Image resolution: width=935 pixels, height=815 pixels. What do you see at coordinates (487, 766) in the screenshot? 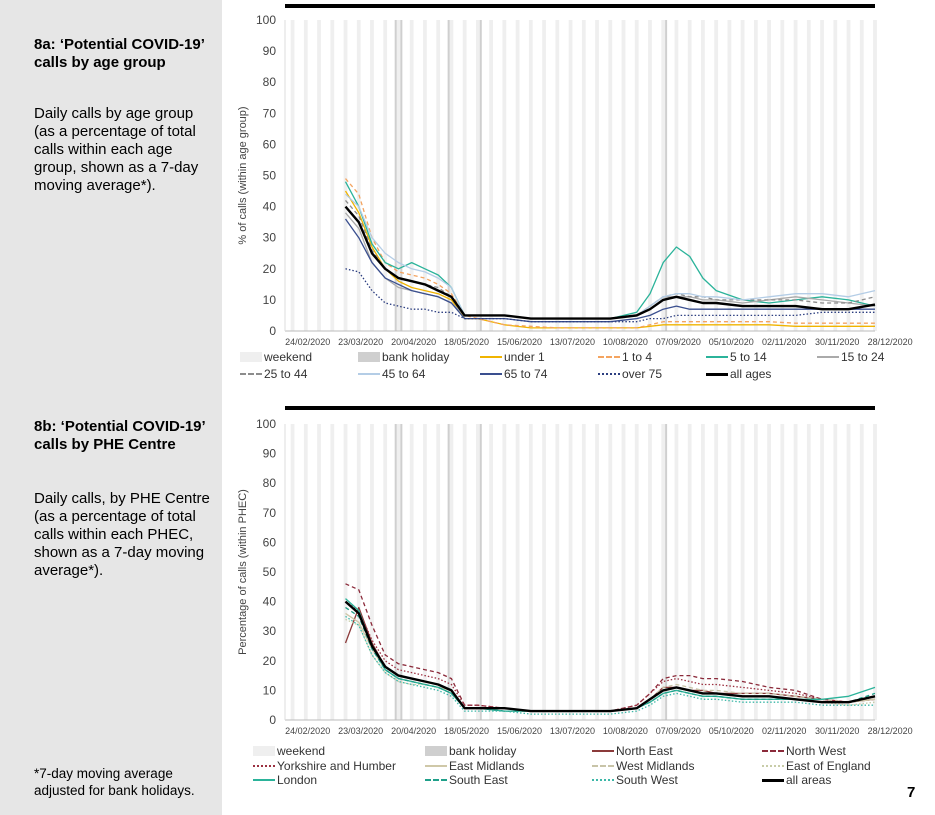
I see `legend-label: East Midlands` at bounding box center [487, 766].